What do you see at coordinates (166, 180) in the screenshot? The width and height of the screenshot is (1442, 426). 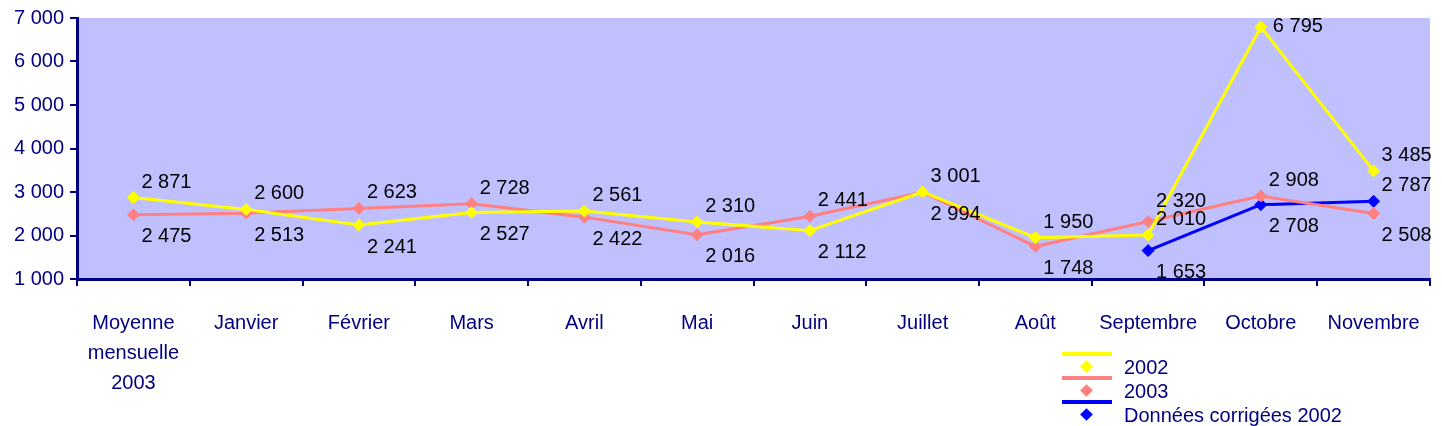 I see `data-label: 2 871` at bounding box center [166, 180].